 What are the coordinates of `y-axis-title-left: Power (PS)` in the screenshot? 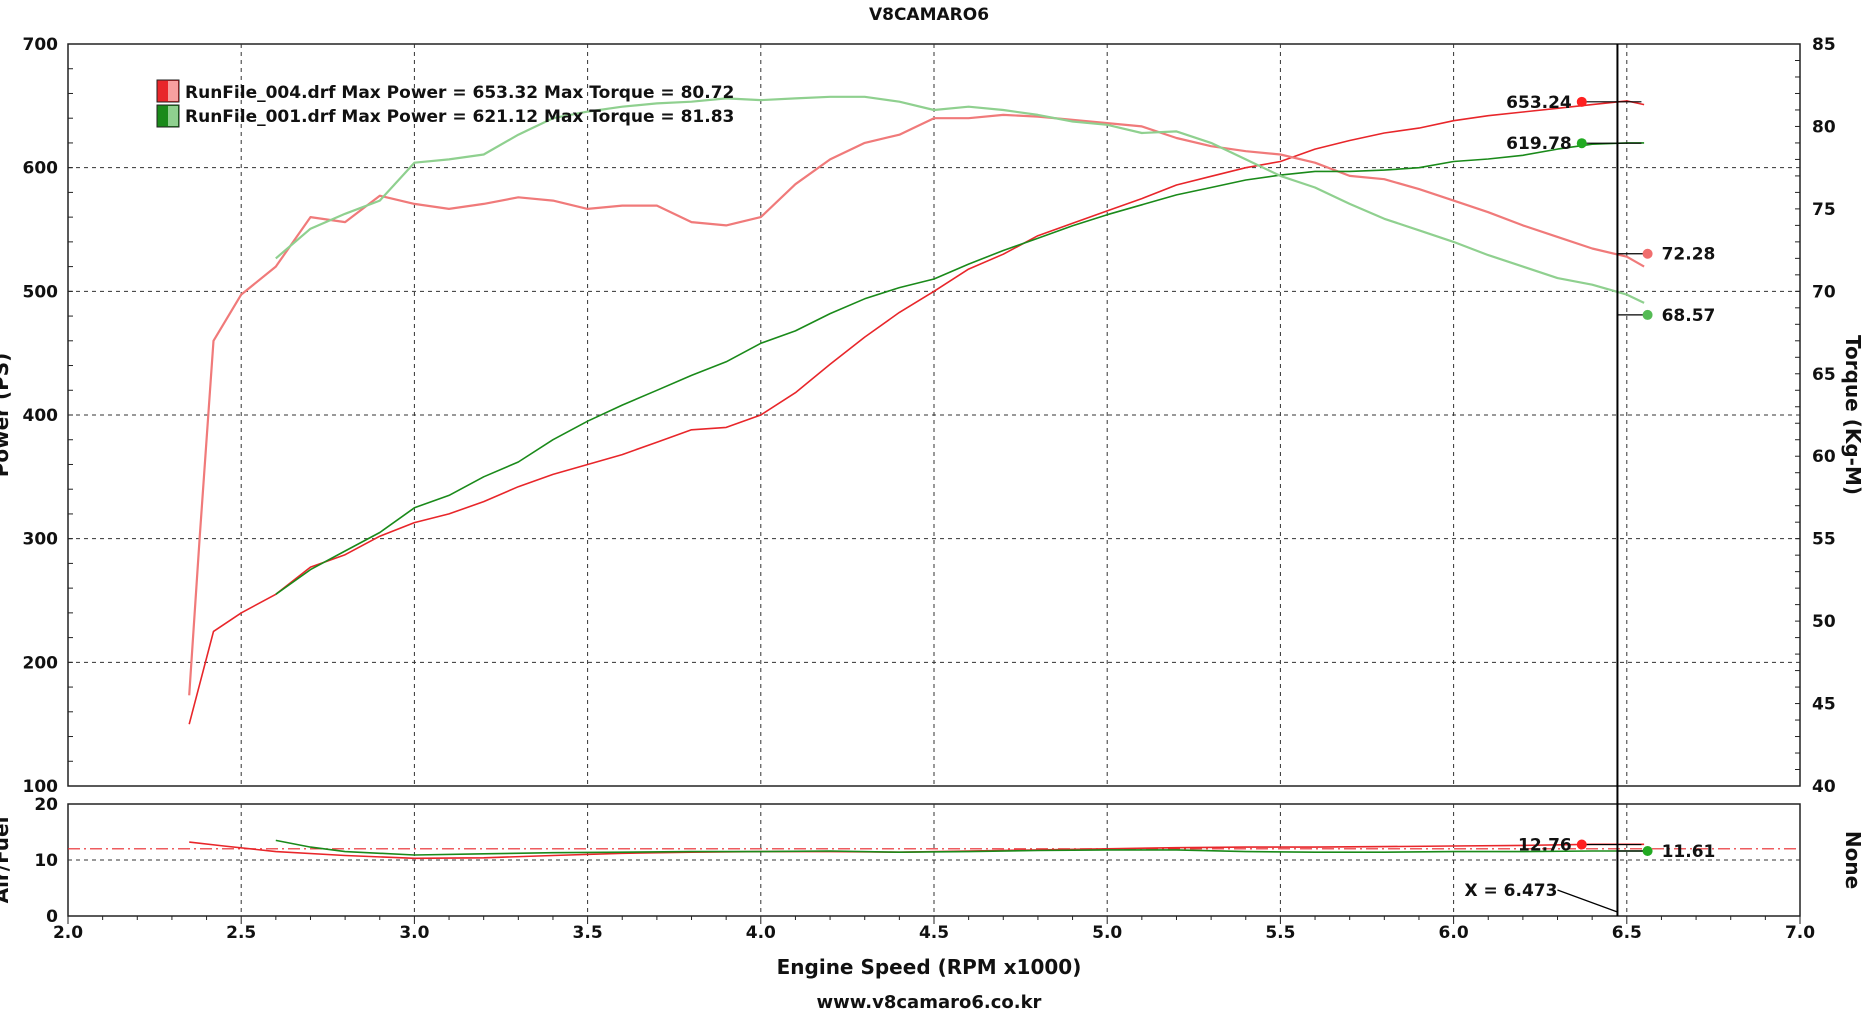 It's located at (6, 415).